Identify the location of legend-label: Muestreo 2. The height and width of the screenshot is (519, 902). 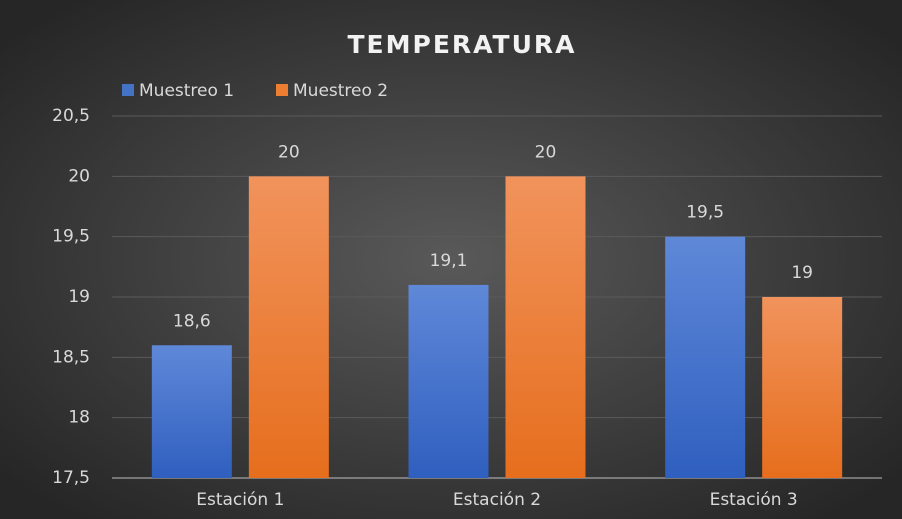
(340, 91).